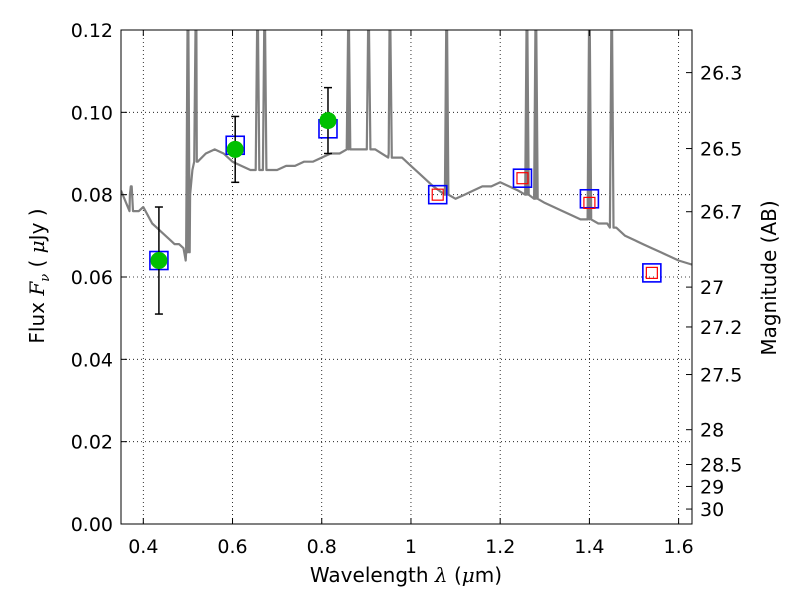 The image size is (800, 600). I want to click on x-axis-label: Wavelength λ (μm), so click(406, 575).